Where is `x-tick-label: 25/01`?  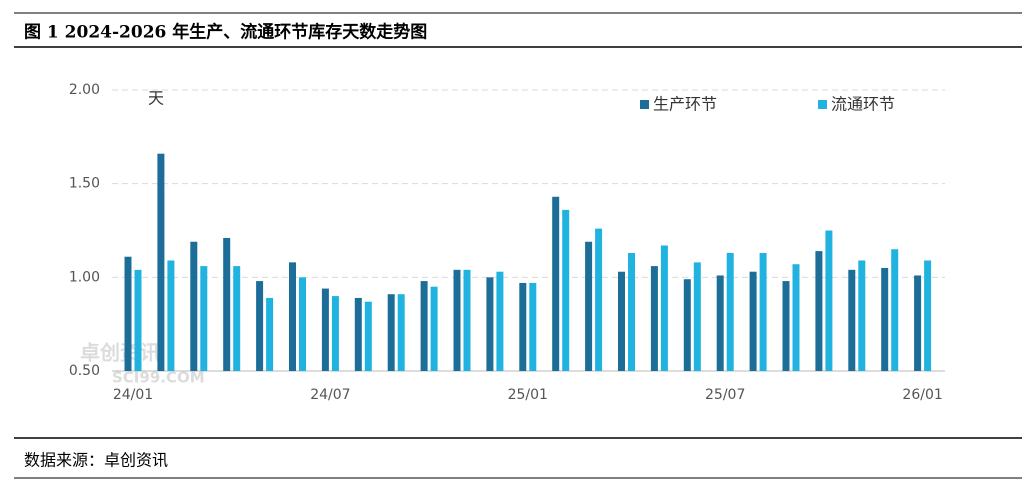 x-tick-label: 25/01 is located at coordinates (528, 395).